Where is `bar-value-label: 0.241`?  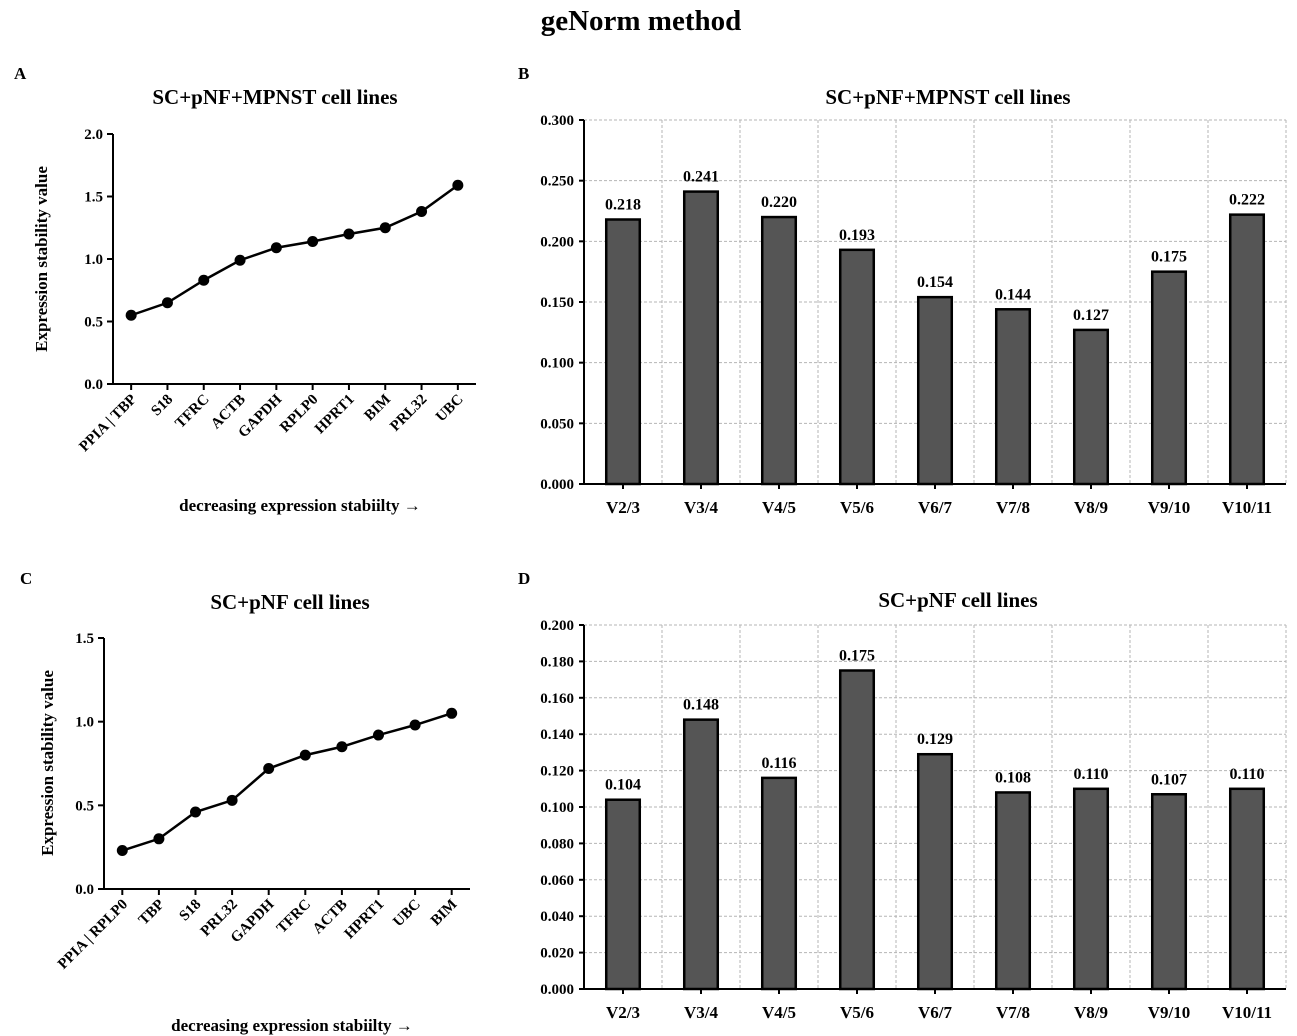 bar-value-label: 0.241 is located at coordinates (701, 177).